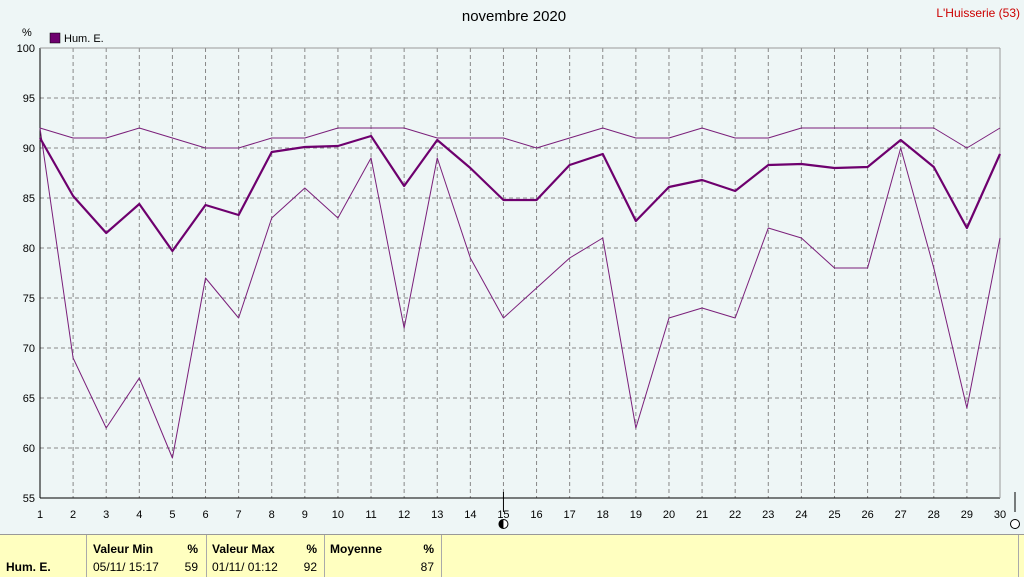 Image resolution: width=1024 pixels, height=577 pixels. Describe the element at coordinates (867, 515) in the screenshot. I see `x-tick-label: 26` at that location.